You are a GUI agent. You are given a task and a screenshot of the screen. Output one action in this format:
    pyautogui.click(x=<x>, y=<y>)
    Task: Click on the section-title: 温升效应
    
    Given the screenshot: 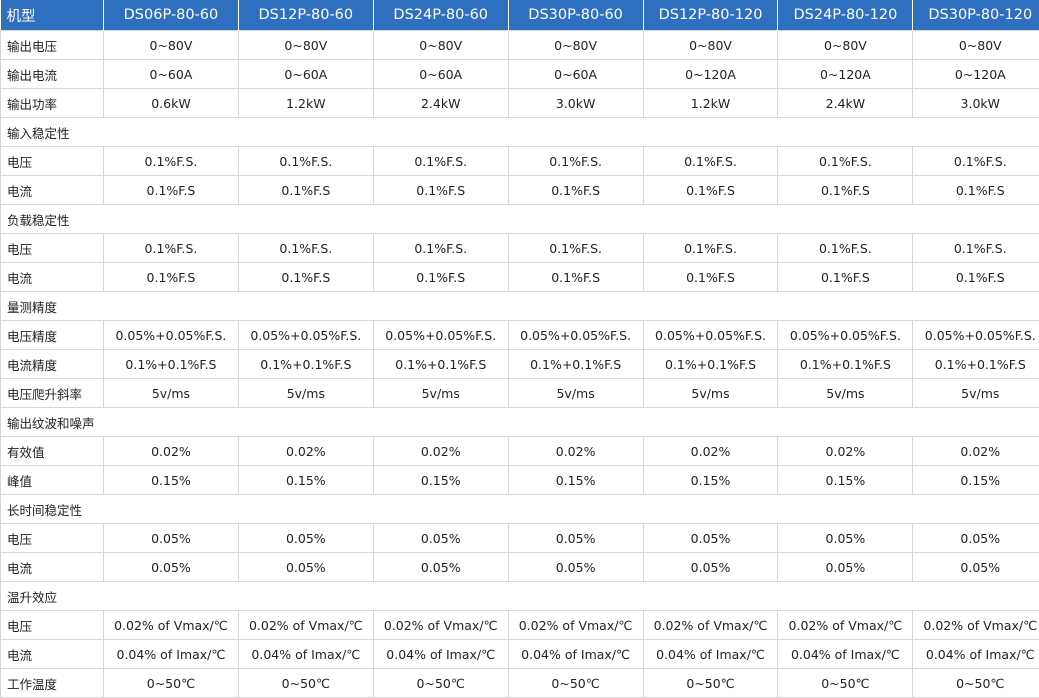 What is the action you would take?
    pyautogui.click(x=520, y=596)
    